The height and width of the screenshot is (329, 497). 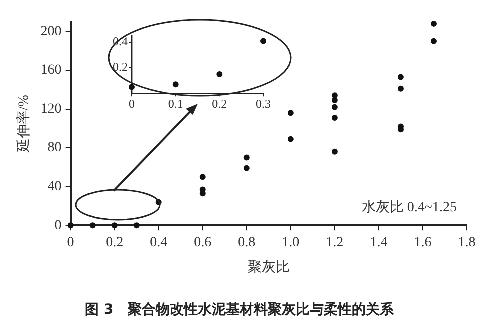 I want to click on annotation: 水灰比 0.4~1.25, so click(x=409, y=208).